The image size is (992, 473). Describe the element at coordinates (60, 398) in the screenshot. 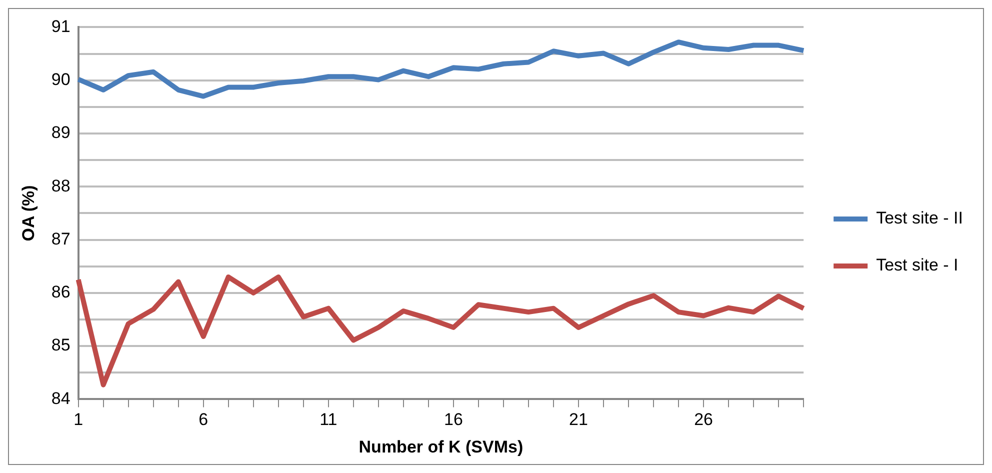

I see `y-tick-label: 84` at that location.